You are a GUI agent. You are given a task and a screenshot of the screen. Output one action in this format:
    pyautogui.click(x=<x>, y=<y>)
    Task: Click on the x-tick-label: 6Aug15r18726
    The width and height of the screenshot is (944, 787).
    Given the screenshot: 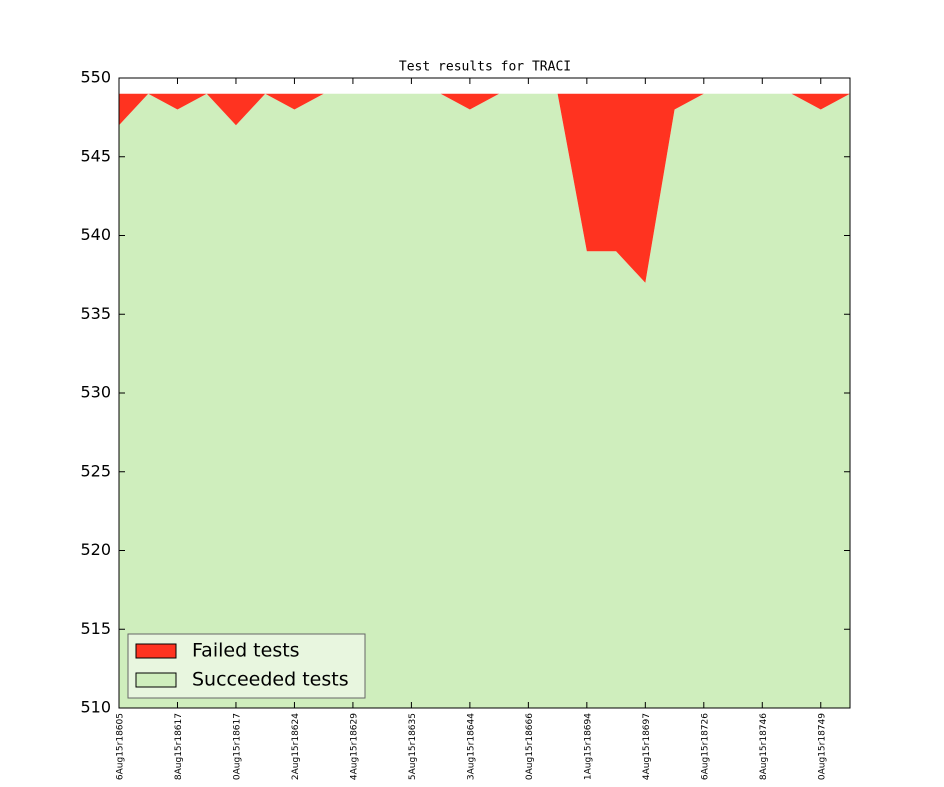 What is the action you would take?
    pyautogui.click(x=705, y=746)
    